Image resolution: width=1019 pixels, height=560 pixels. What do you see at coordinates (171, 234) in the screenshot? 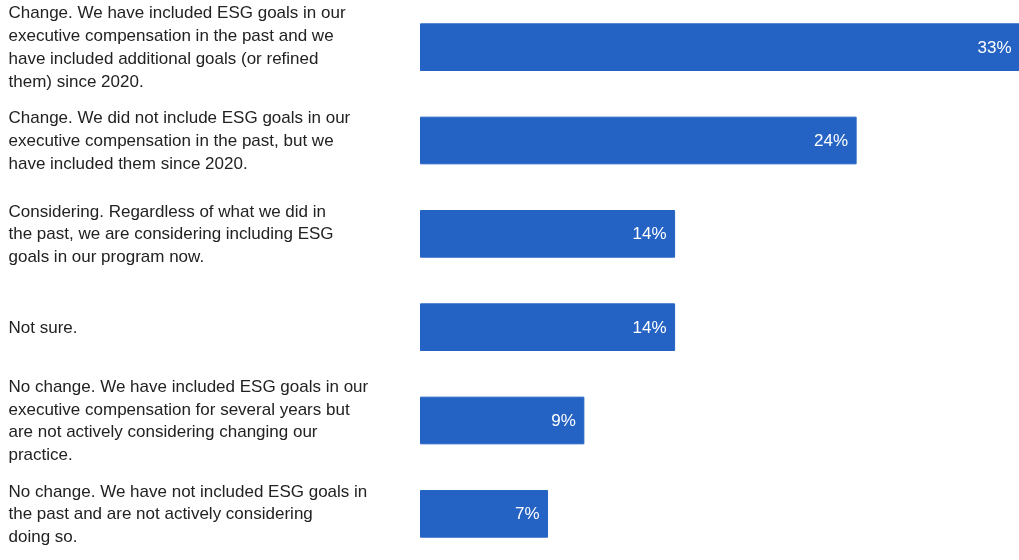
I see `y-tick-label: Considering. Regardless of what we did in the past, we are considering including ESG goals in our program now.` at bounding box center [171, 234].